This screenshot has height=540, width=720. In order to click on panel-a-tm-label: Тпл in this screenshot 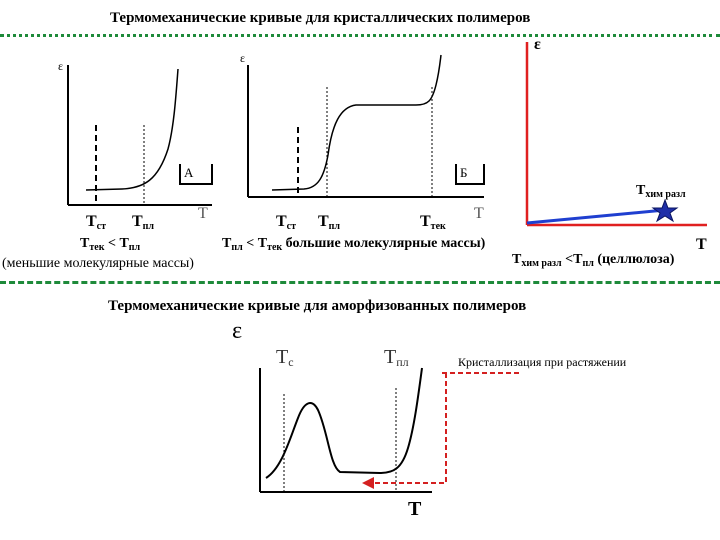, I will do `click(143, 222)`.